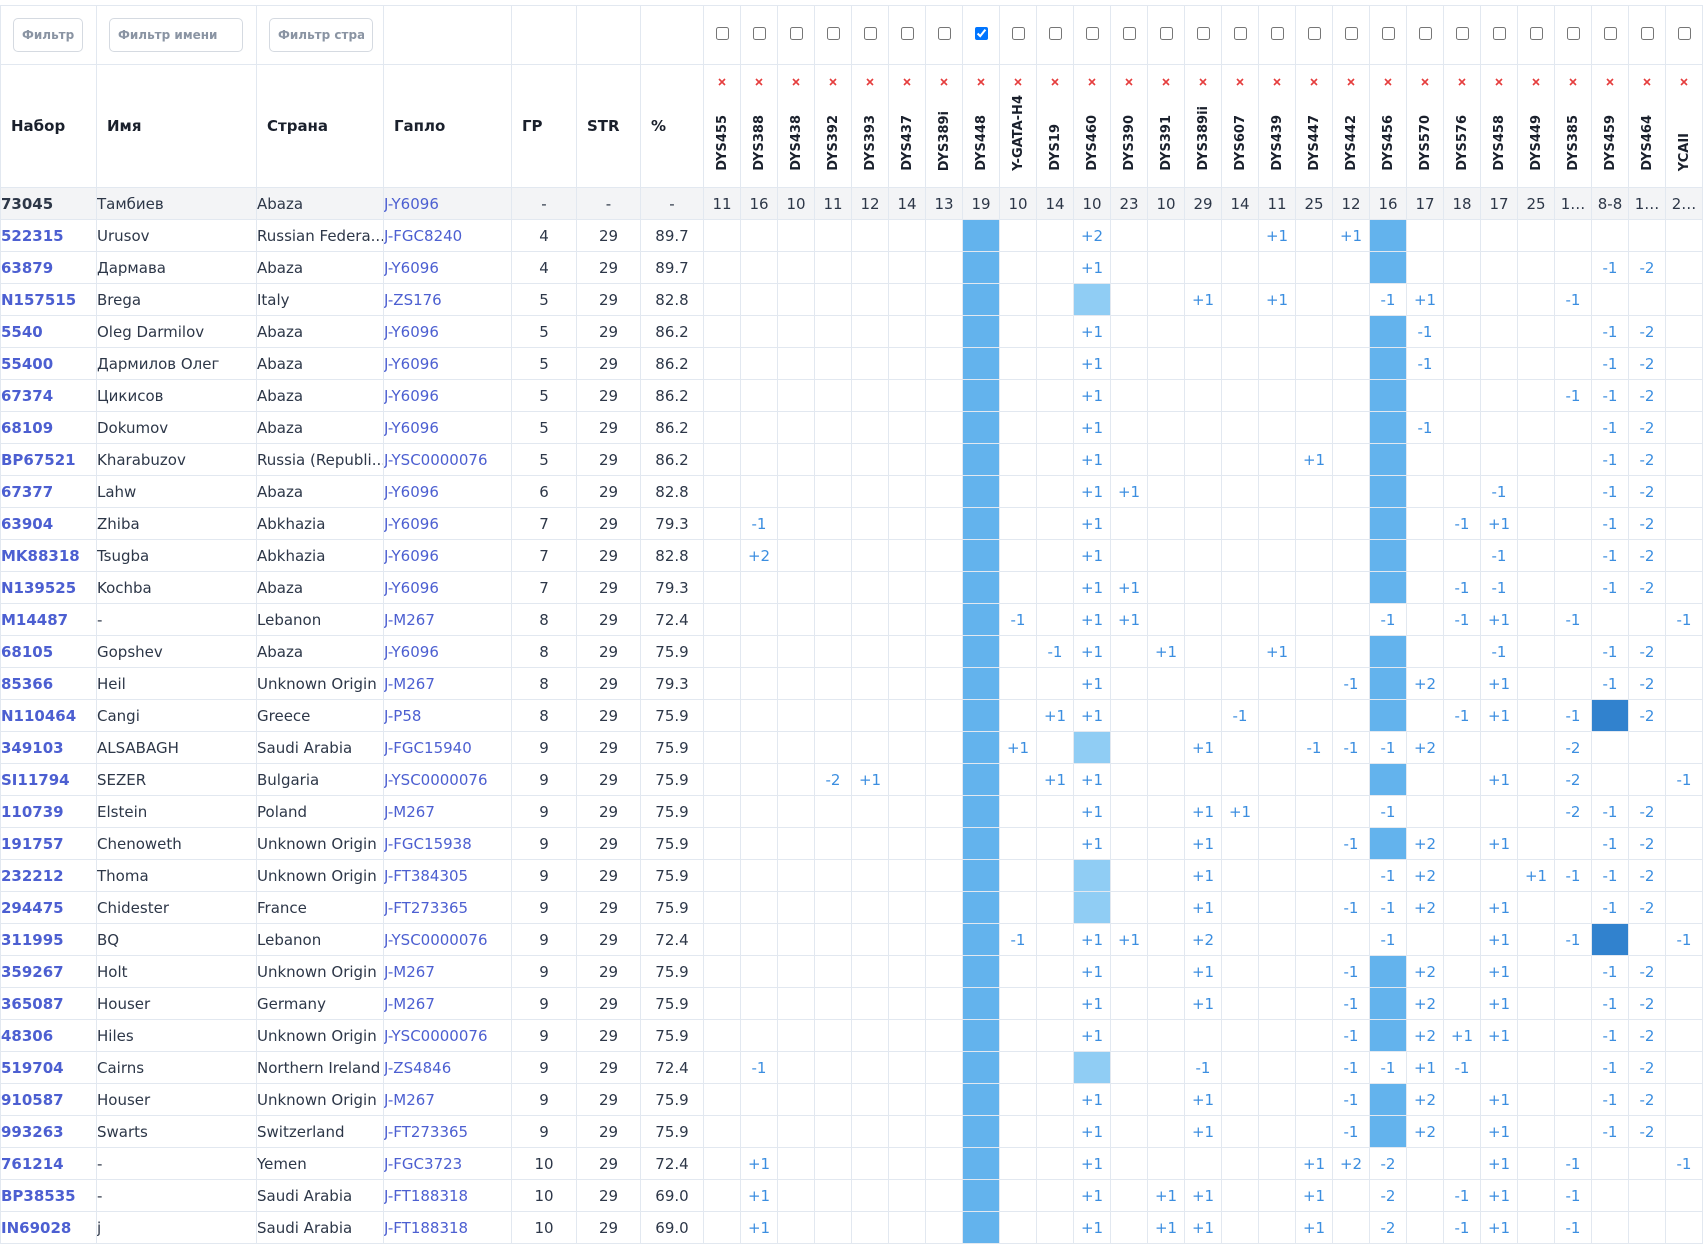 The image size is (1704, 1245). I want to click on haplo-link: J-FGC15940, so click(428, 747).